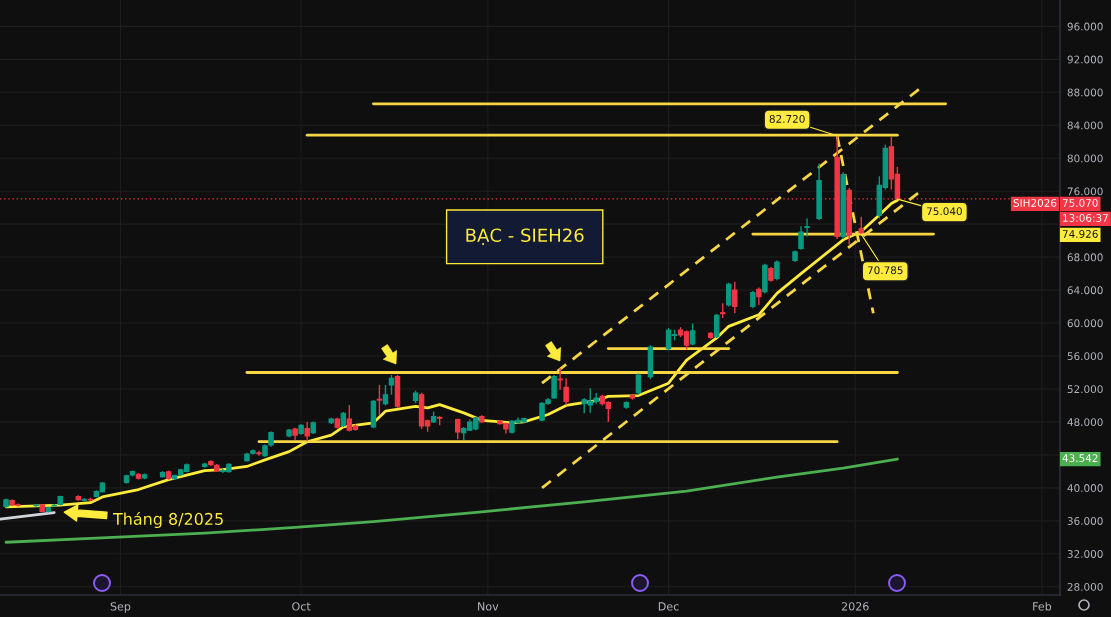 Image resolution: width=1111 pixels, height=617 pixels. Describe the element at coordinates (1085, 389) in the screenshot. I see `y-tick-label: 52.000` at that location.